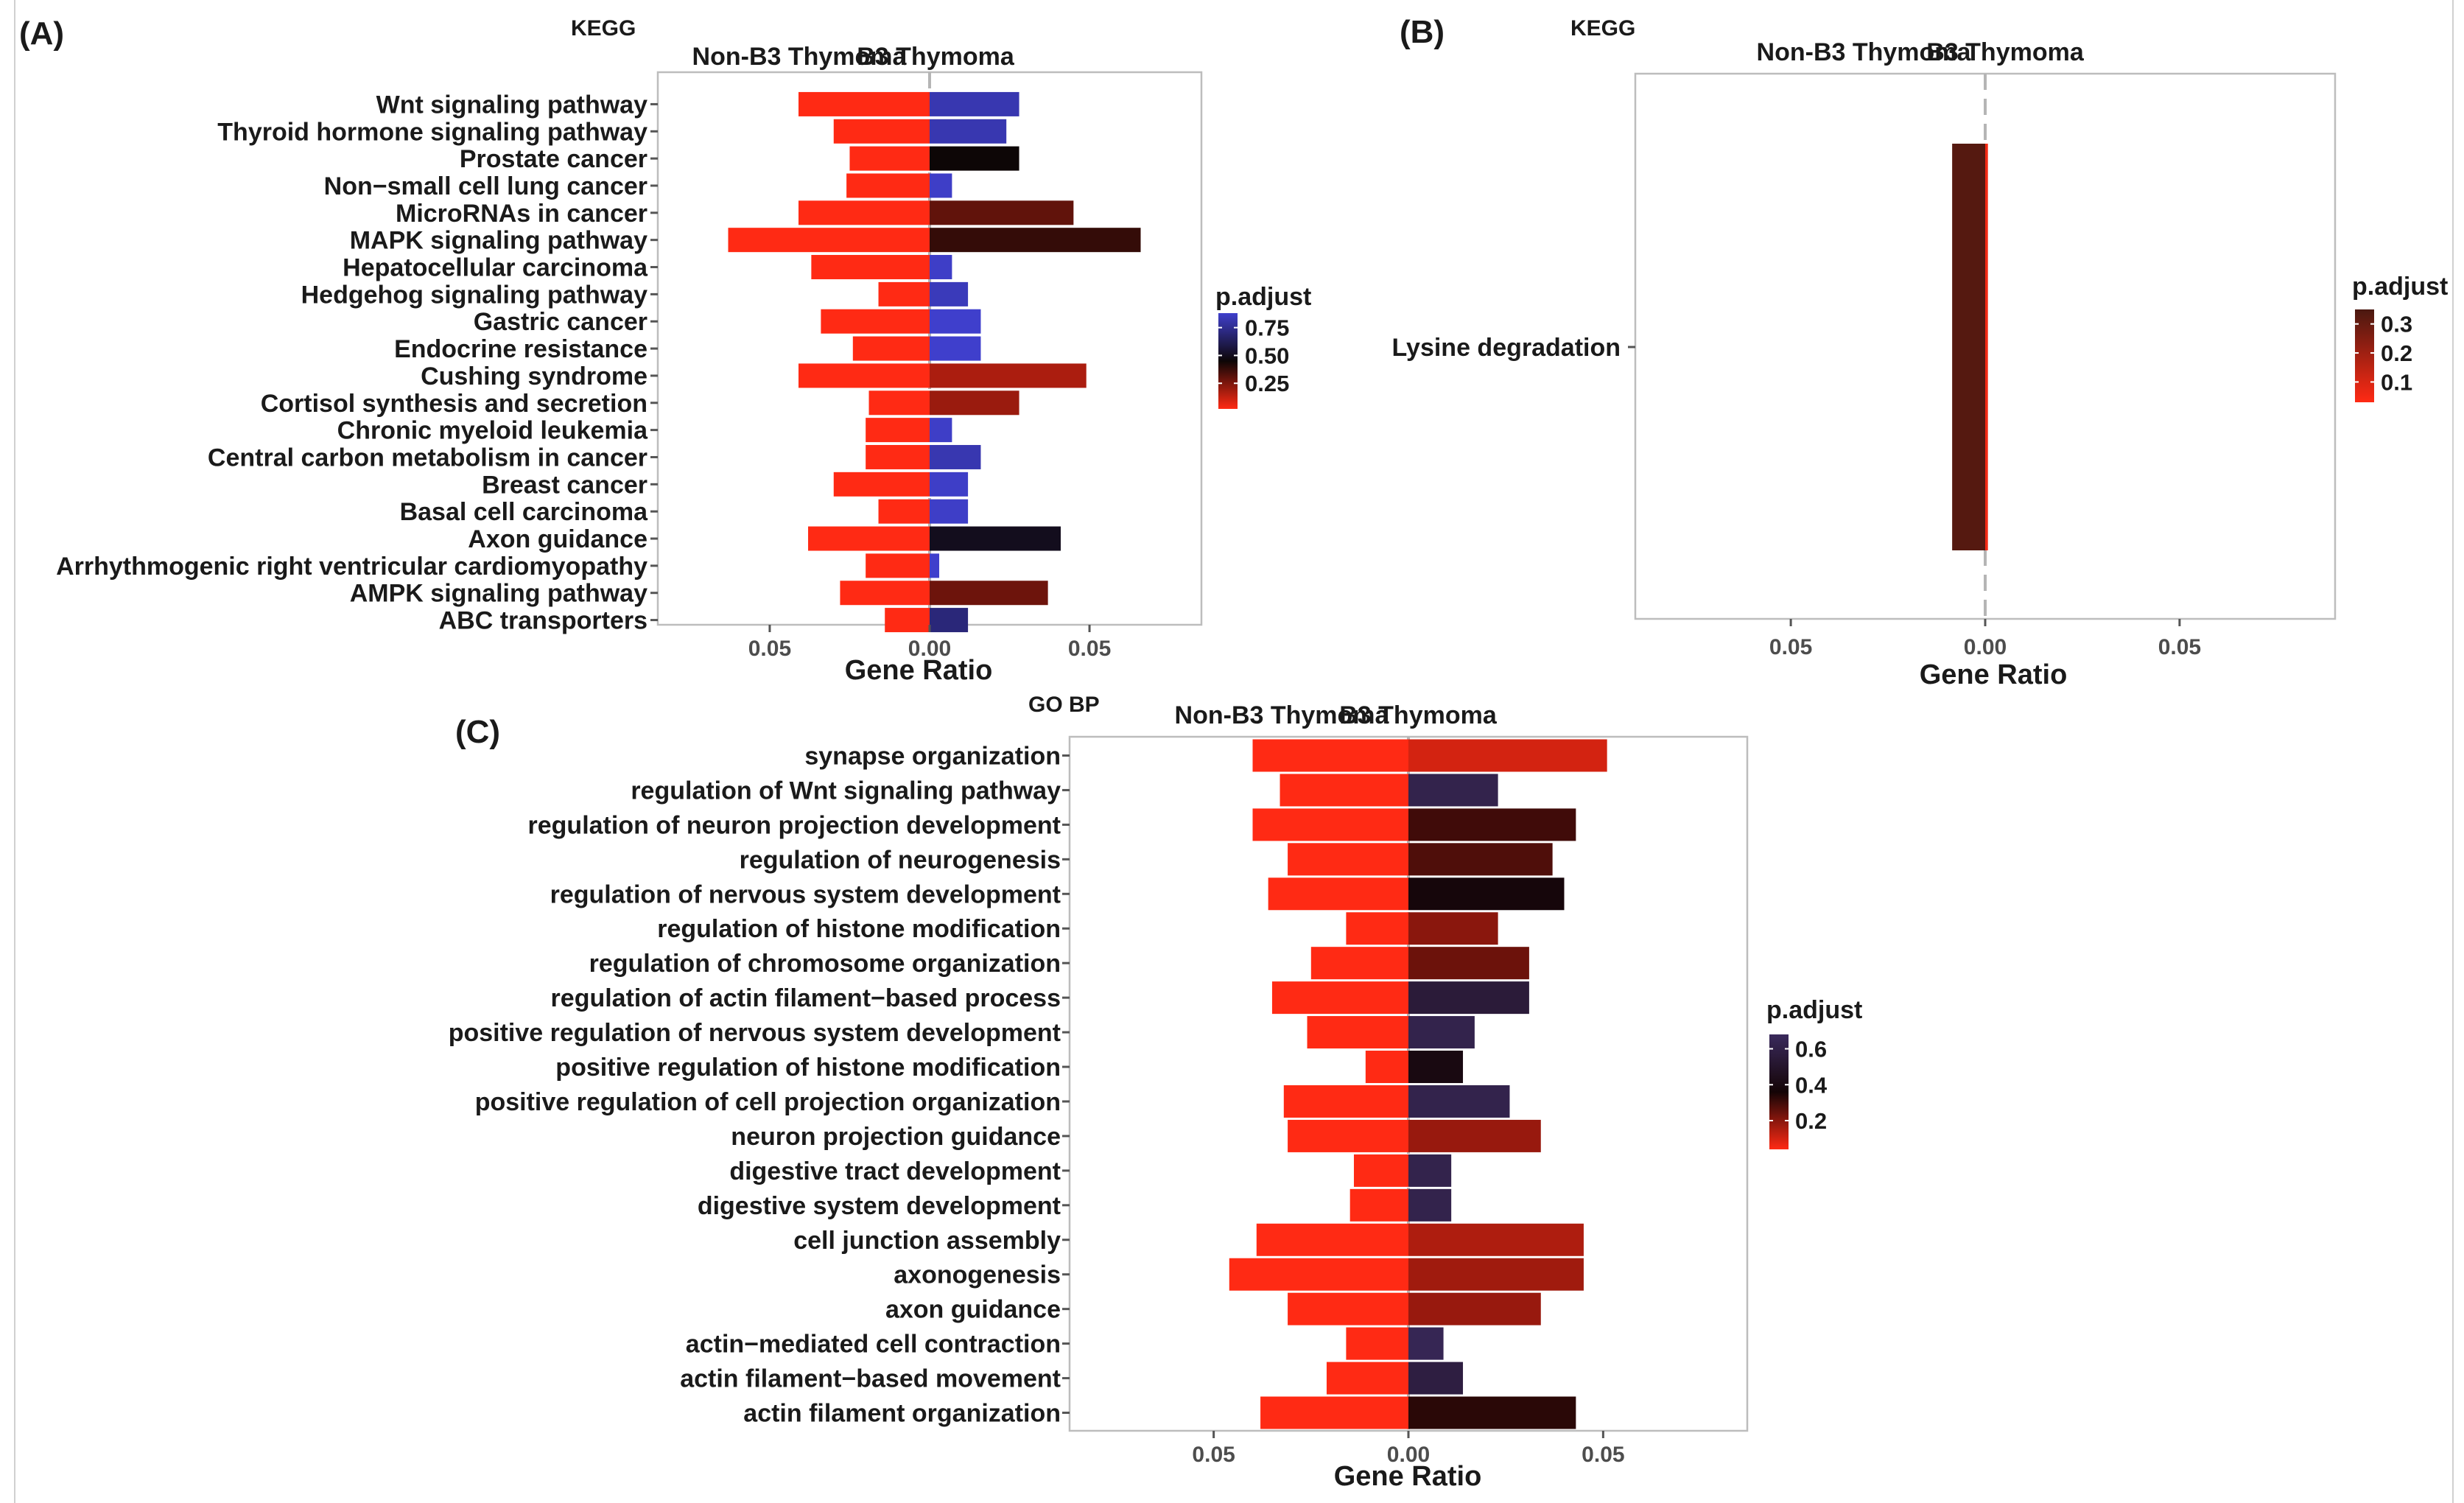  What do you see at coordinates (41, 33) in the screenshot?
I see `panel-label: (A)` at bounding box center [41, 33].